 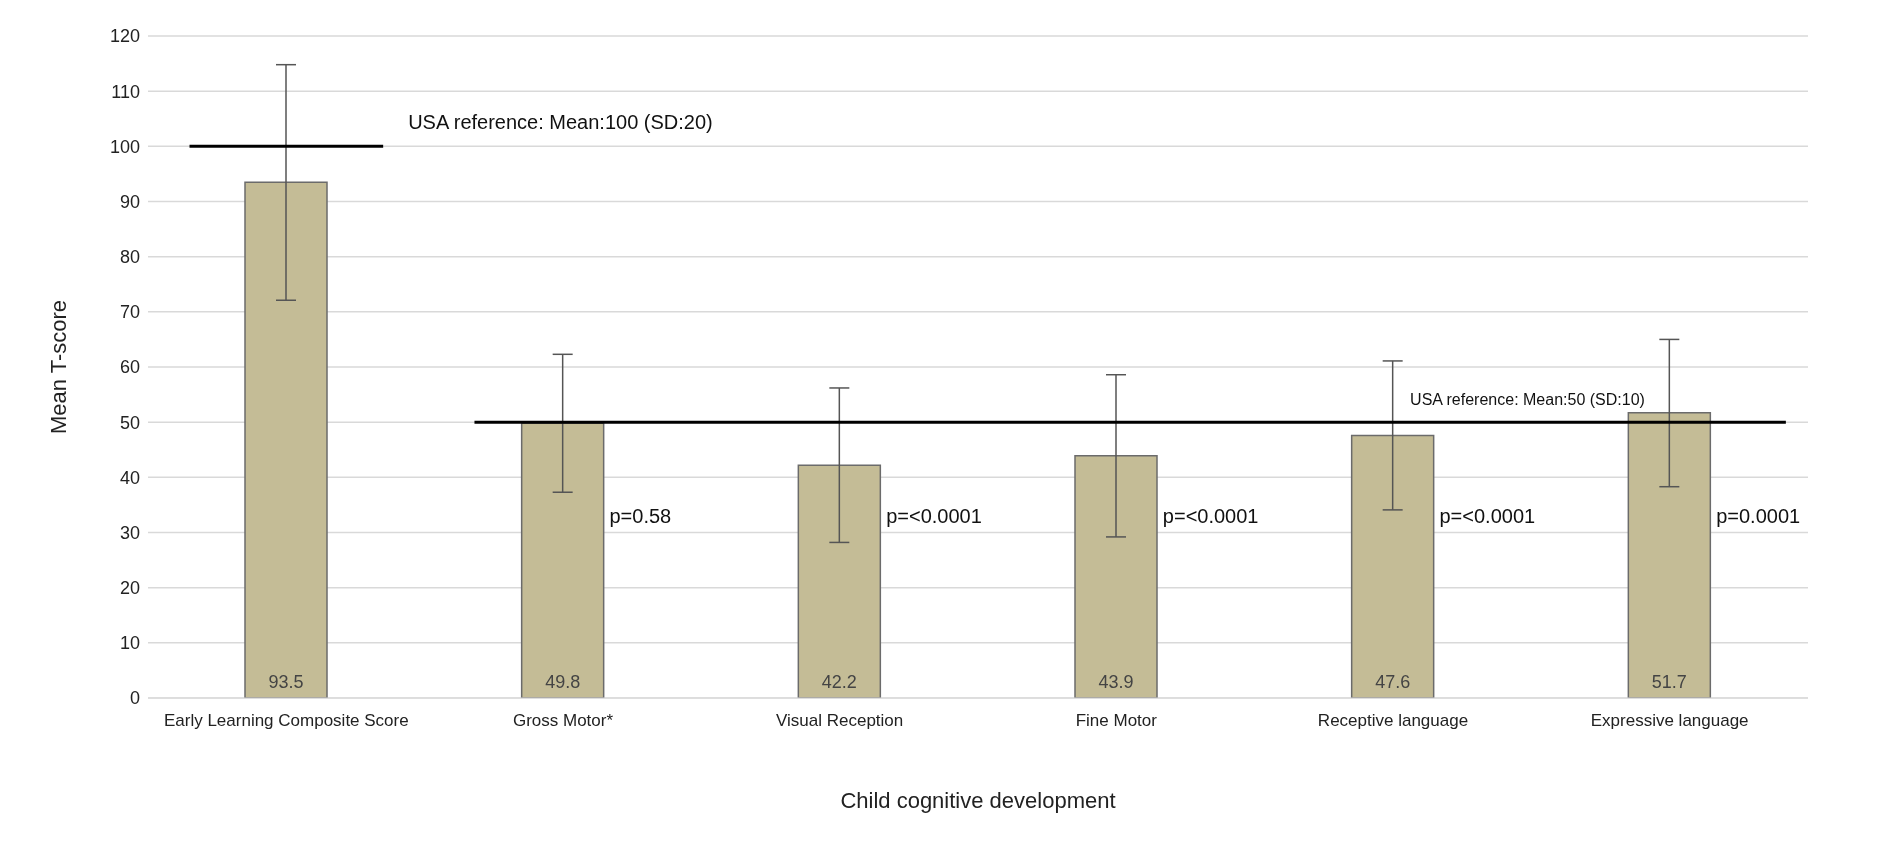 I want to click on x-tick-label: Fine Motor, so click(x=1116, y=721).